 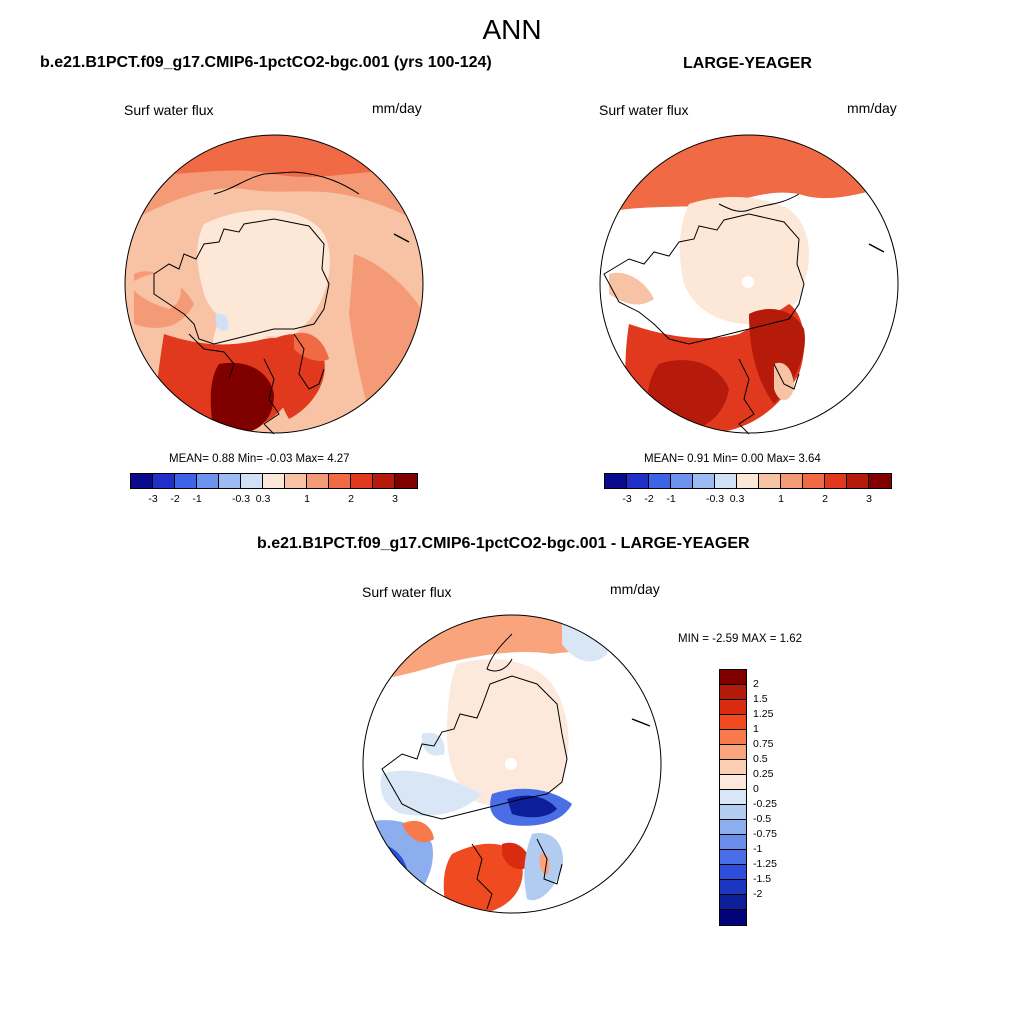 I want to click on left-stats: MEAN= 0.88 Min= -0.03 Max= 4.27, so click(x=259, y=459).